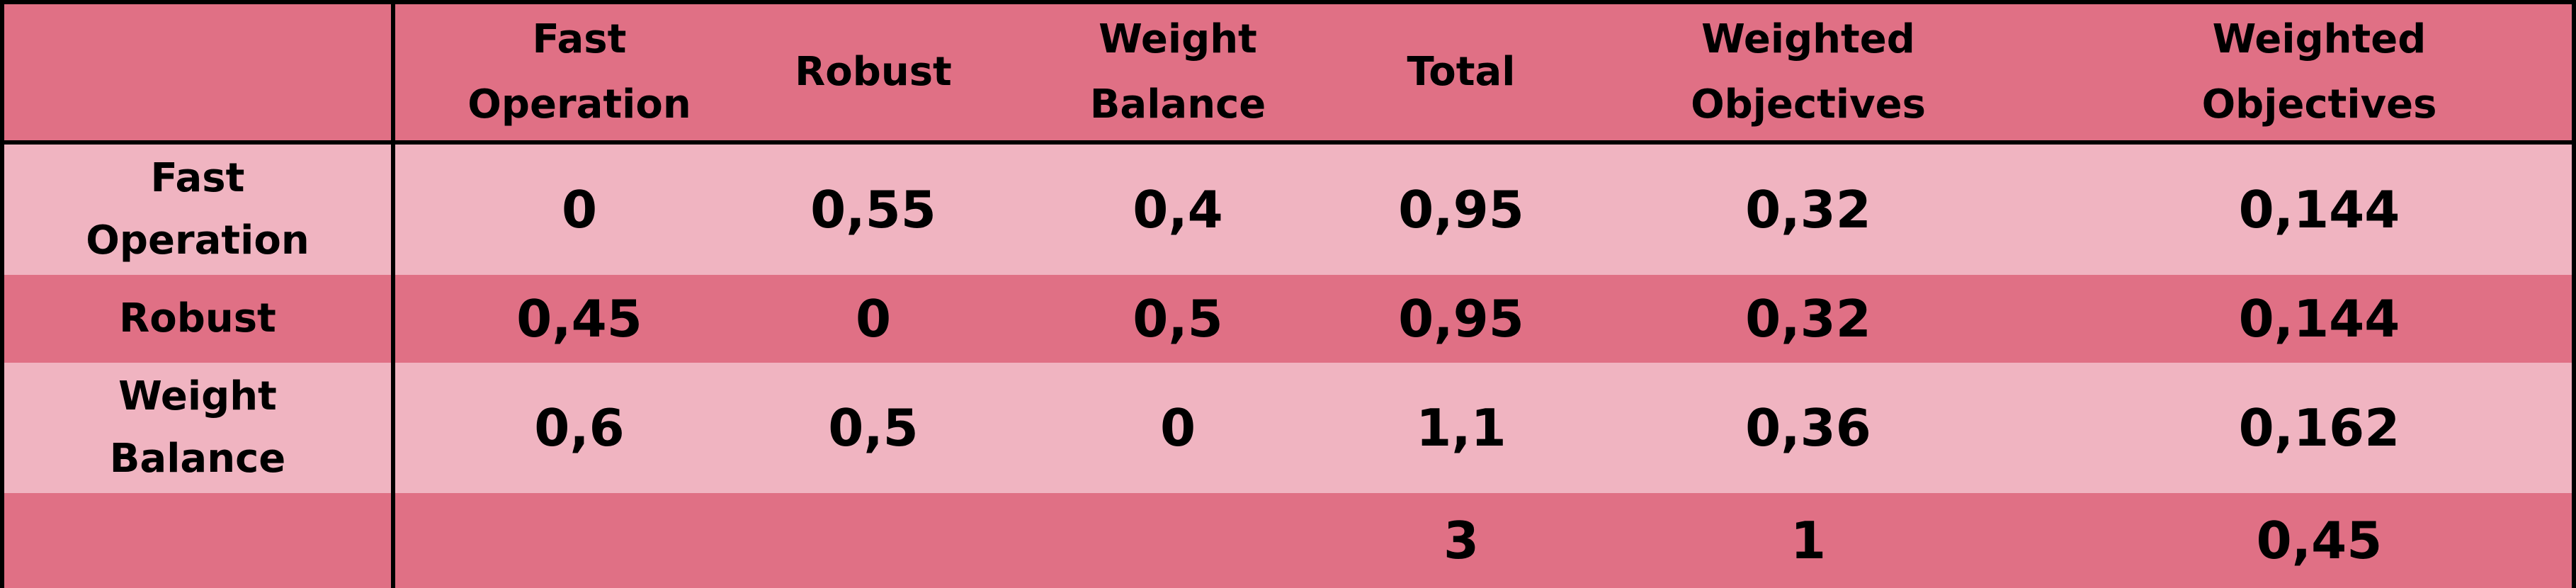  I want to click on row-label-line: Operation, so click(198, 240).